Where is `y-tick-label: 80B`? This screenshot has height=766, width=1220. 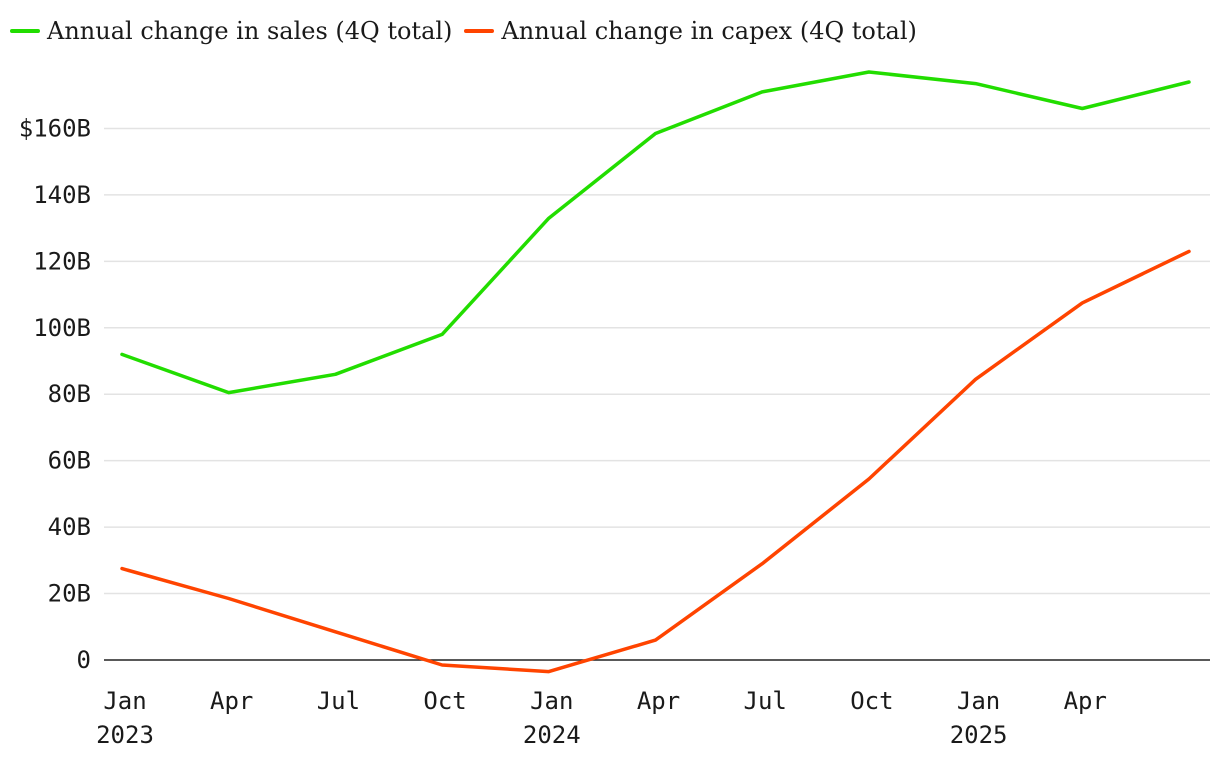 y-tick-label: 80B is located at coordinates (69, 394).